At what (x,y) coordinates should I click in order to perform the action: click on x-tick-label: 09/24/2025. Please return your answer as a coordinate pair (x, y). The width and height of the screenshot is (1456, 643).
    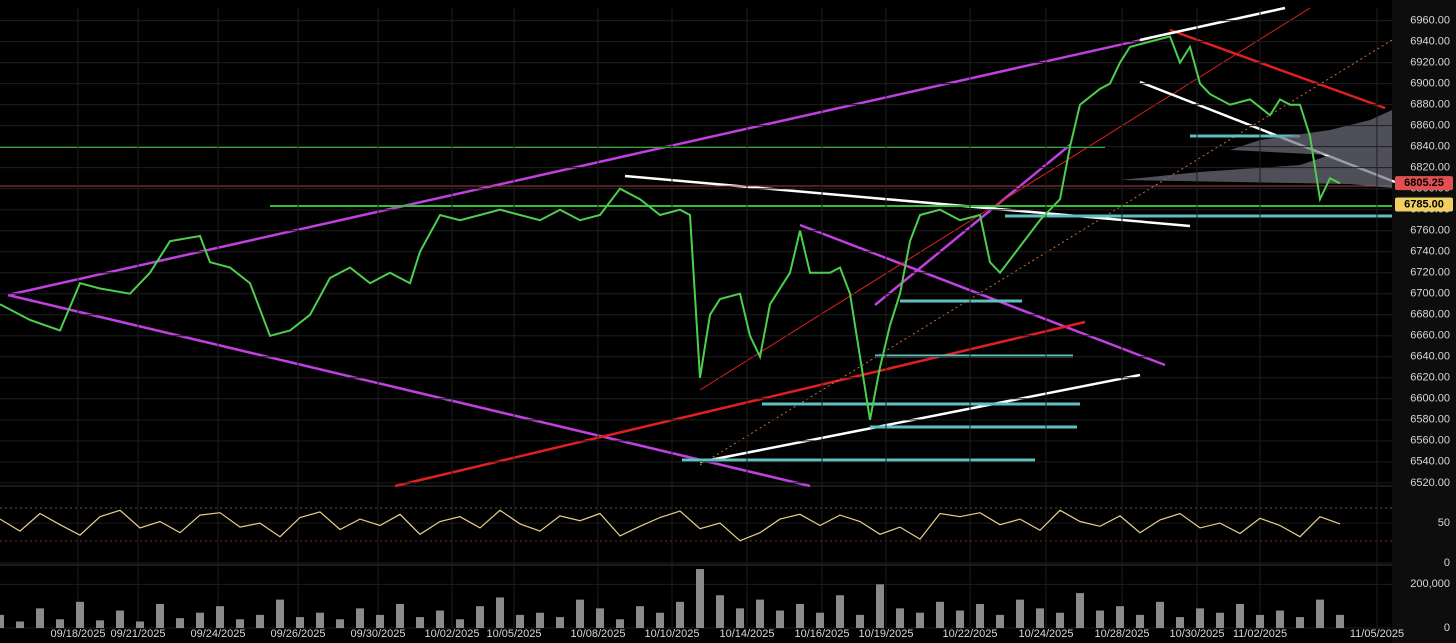
    Looking at the image, I should click on (217, 634).